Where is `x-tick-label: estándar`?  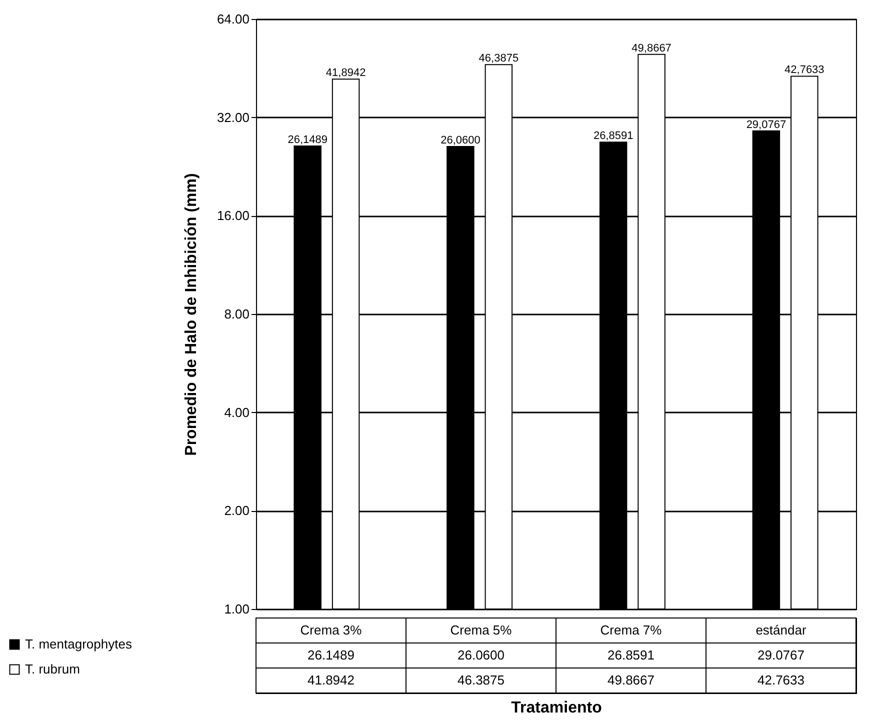
x-tick-label: estándar is located at coordinates (781, 630).